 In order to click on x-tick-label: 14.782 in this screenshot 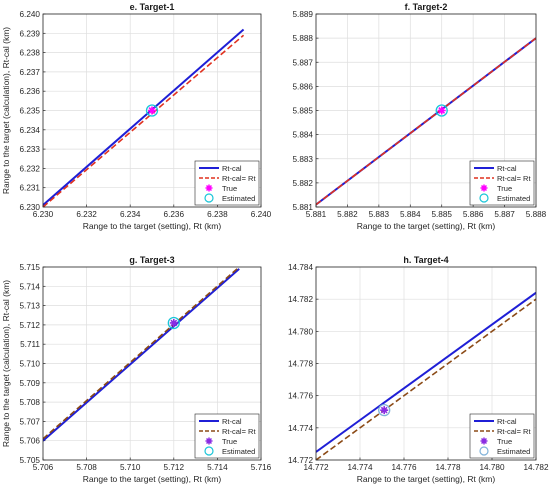, I will do `click(535, 467)`.